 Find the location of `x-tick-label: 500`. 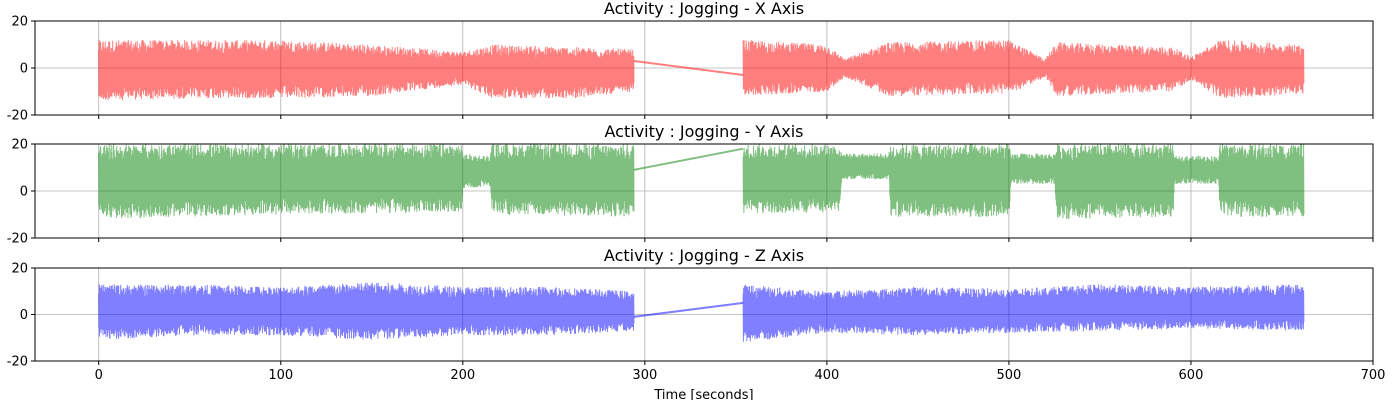

x-tick-label: 500 is located at coordinates (1009, 375).